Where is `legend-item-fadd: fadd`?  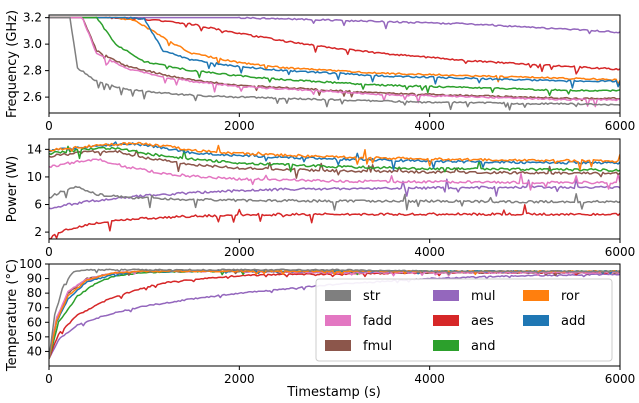
legend-item-fadd: fadd is located at coordinates (358, 321).